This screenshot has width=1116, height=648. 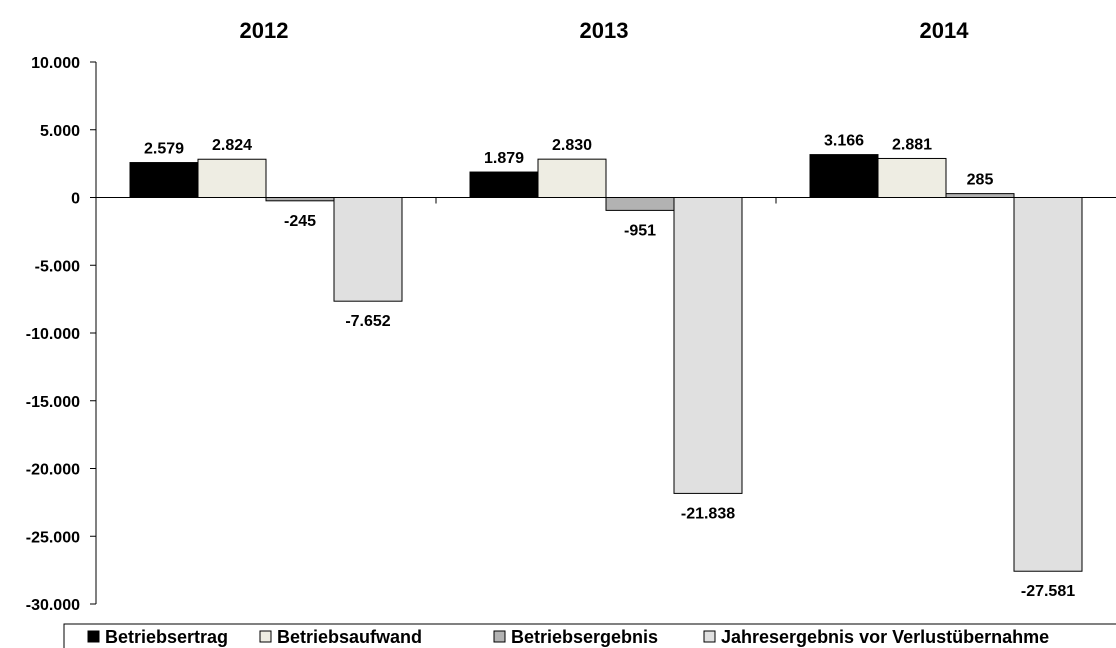 I want to click on data-label-2013-series-2: 2.830, so click(x=572, y=145).